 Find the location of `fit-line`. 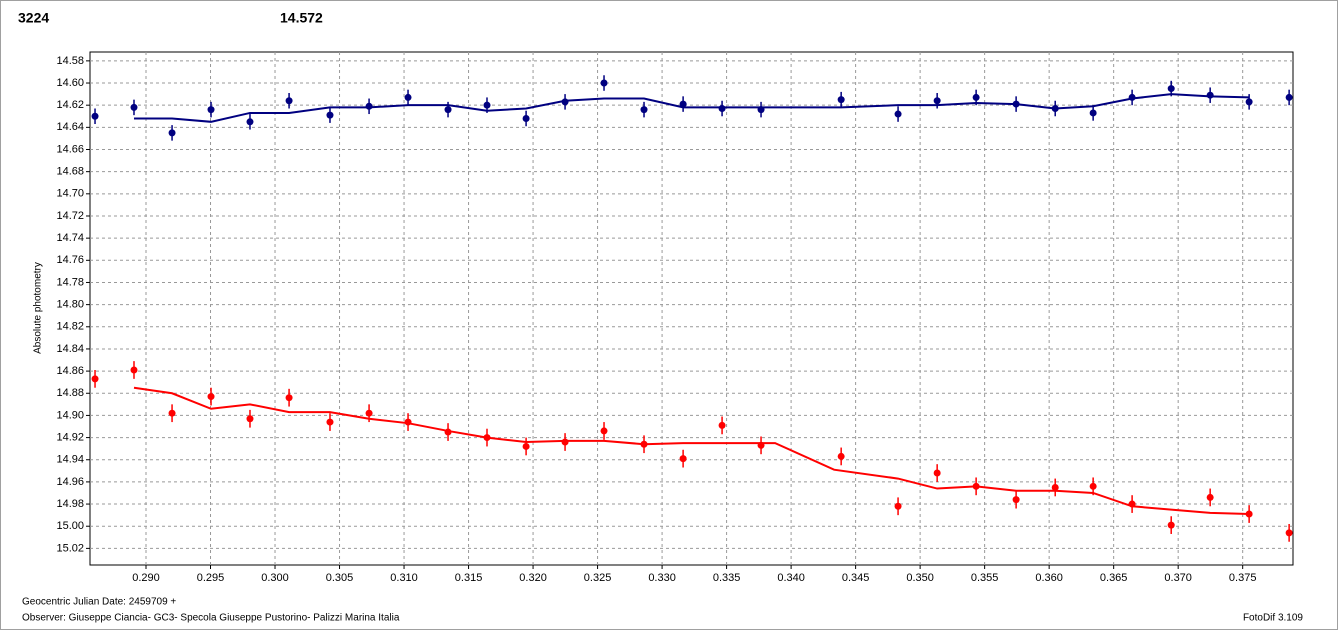

fit-line is located at coordinates (691, 108).